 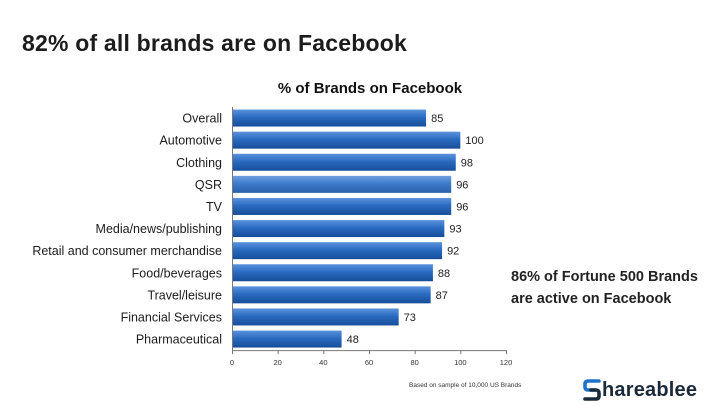 What do you see at coordinates (437, 119) in the screenshot?
I see `bar-value-label: 85` at bounding box center [437, 119].